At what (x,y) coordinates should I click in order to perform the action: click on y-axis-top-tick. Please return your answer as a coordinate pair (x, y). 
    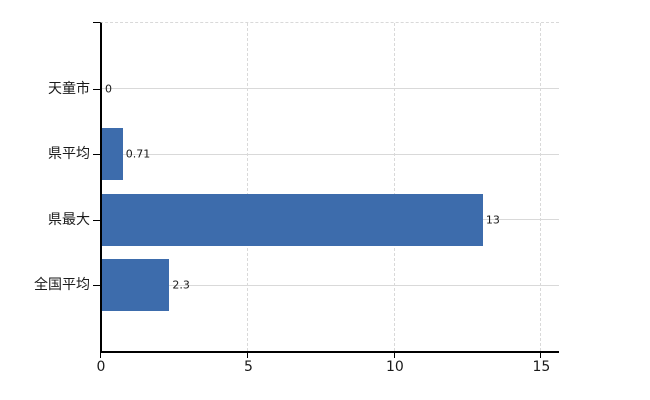
    Looking at the image, I should click on (96, 22).